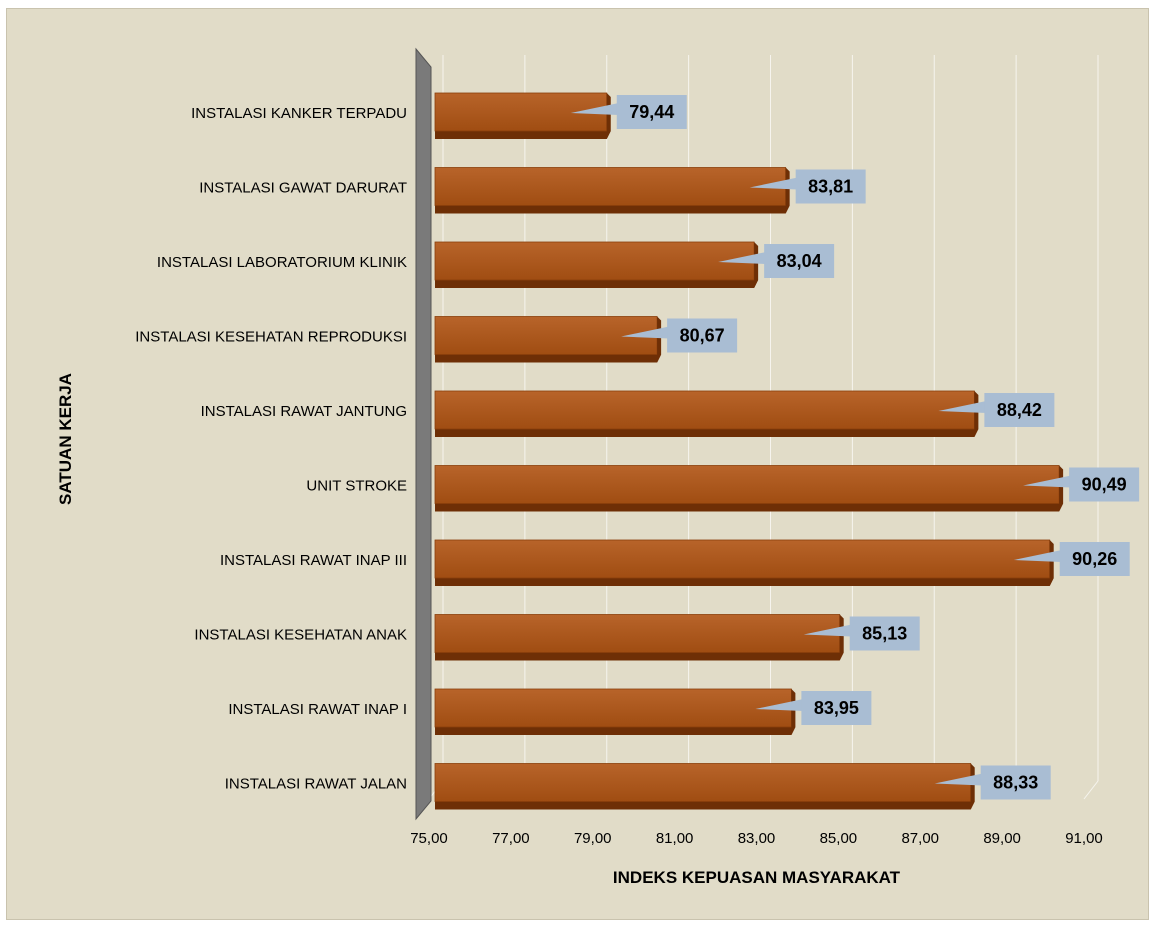  I want to click on data-label: 79,44, so click(651, 112).